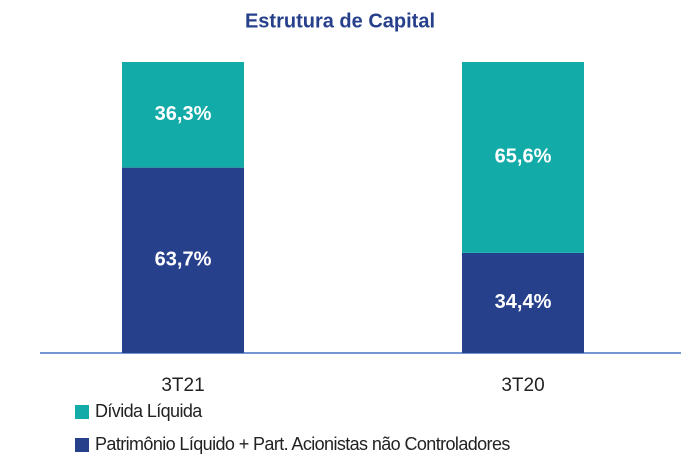 Image resolution: width=681 pixels, height=468 pixels. I want to click on legend-label: Dívida Líquida, so click(149, 411).